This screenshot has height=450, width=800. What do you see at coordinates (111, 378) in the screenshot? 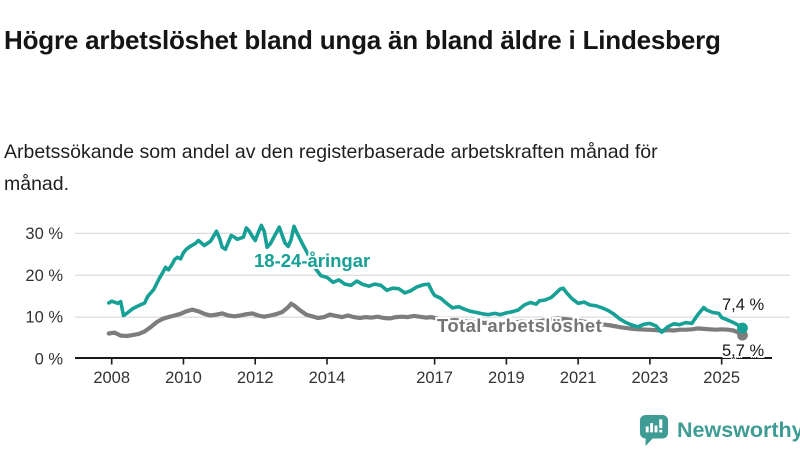
I see `x-tick-label: 2008` at bounding box center [111, 378].